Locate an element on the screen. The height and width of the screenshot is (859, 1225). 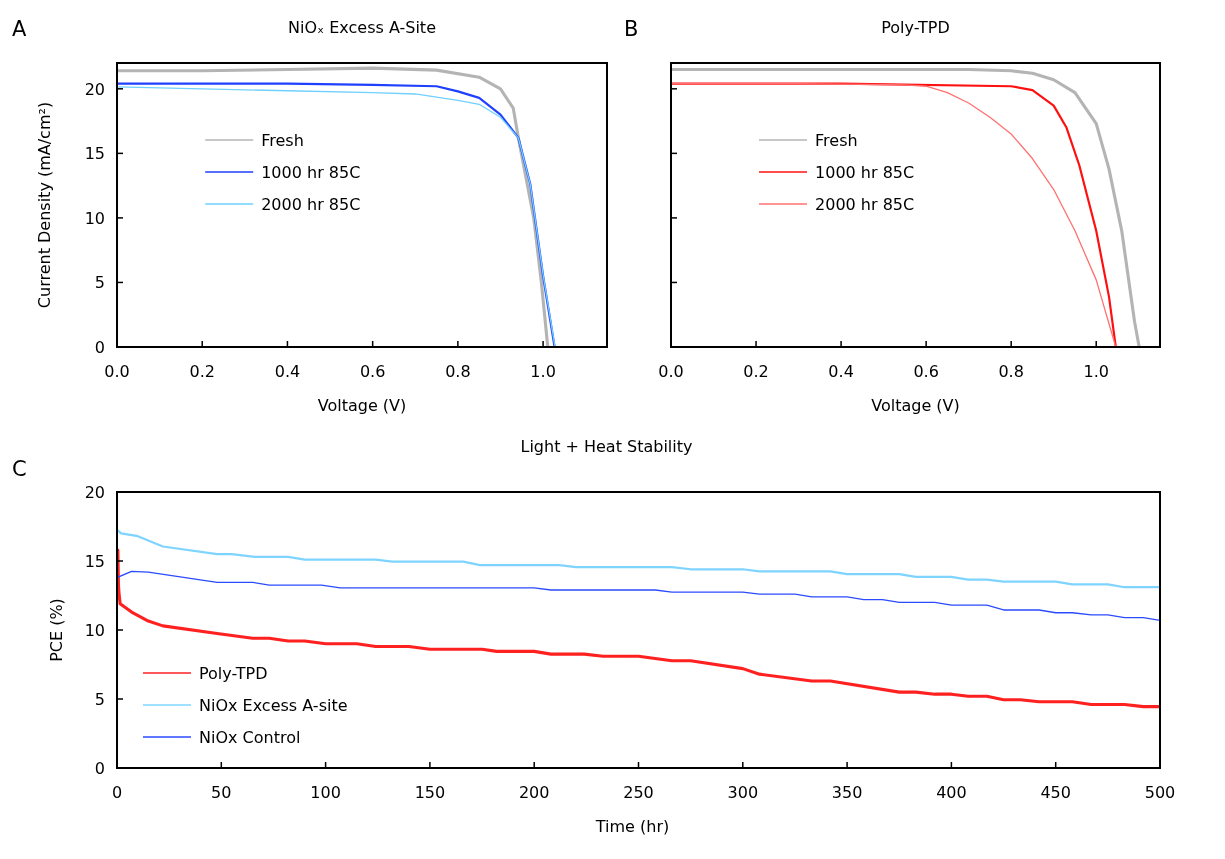
y-axis-title: Current Density (mA/cm²) is located at coordinates (44, 205).